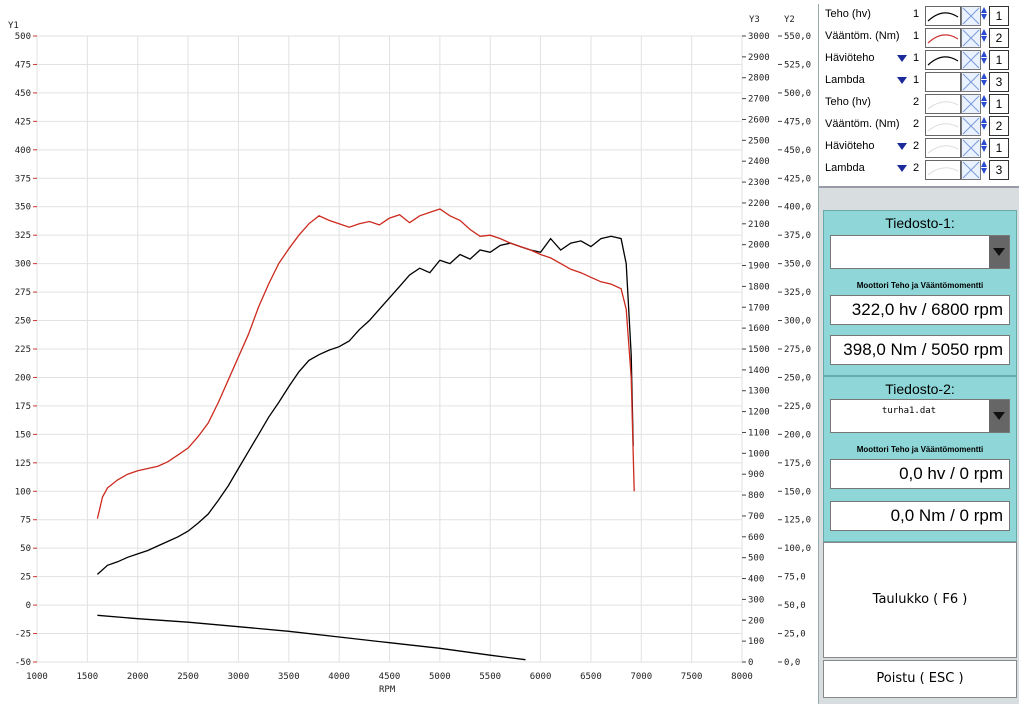 The width and height of the screenshot is (1024, 709). Describe the element at coordinates (759, 267) in the screenshot. I see `y3-tick-label: 1900` at that location.